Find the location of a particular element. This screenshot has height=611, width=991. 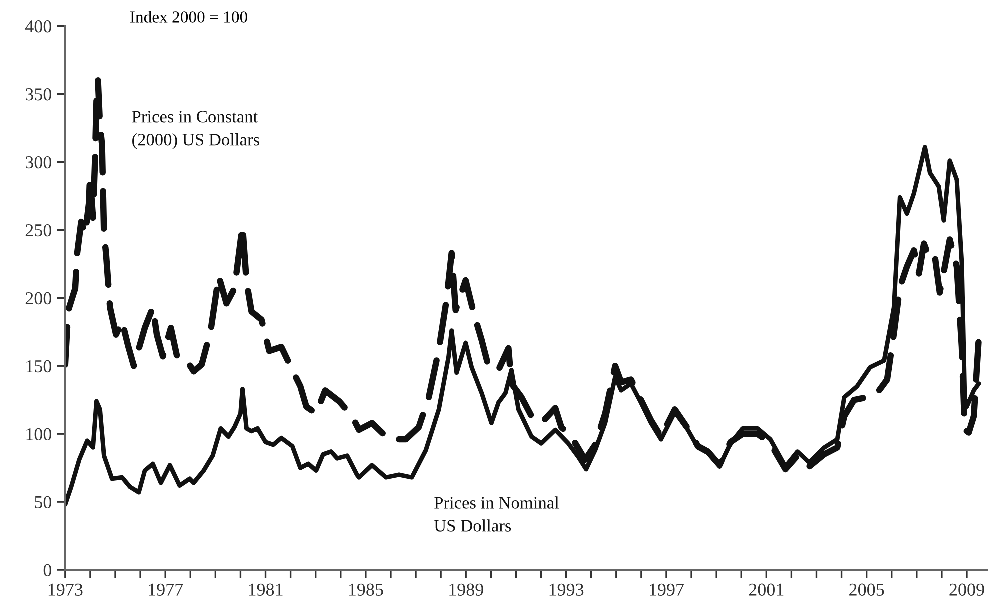

y-tick-label: 350 is located at coordinates (39, 94).